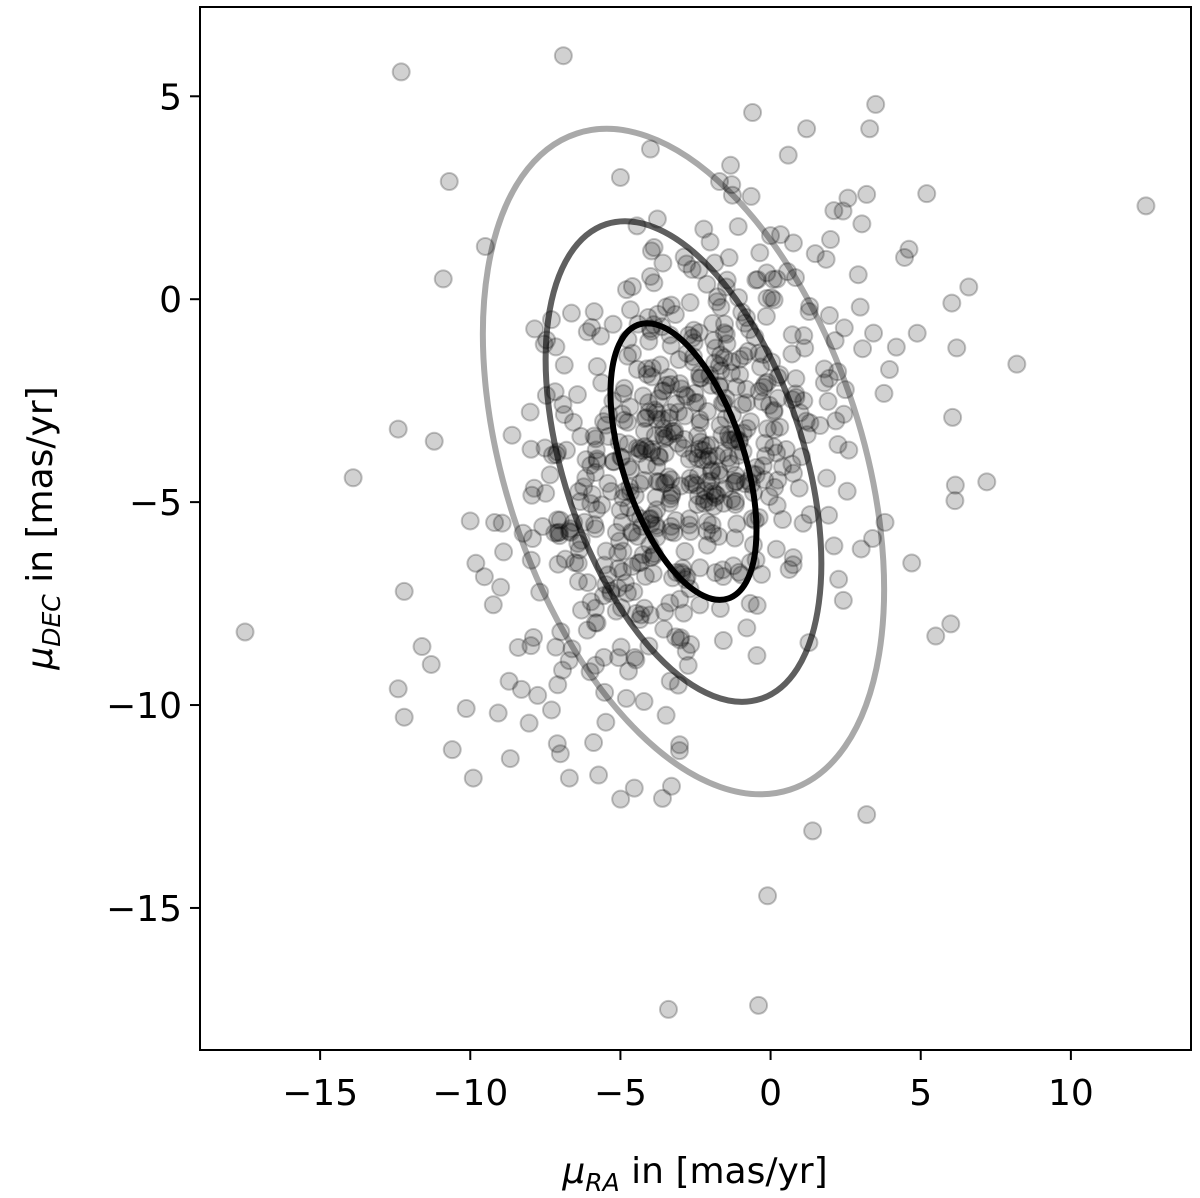 Image resolution: width=1200 pixels, height=1198 pixels. I want to click on y-axis-label: μDEC in [mas/yr], so click(43, 528).